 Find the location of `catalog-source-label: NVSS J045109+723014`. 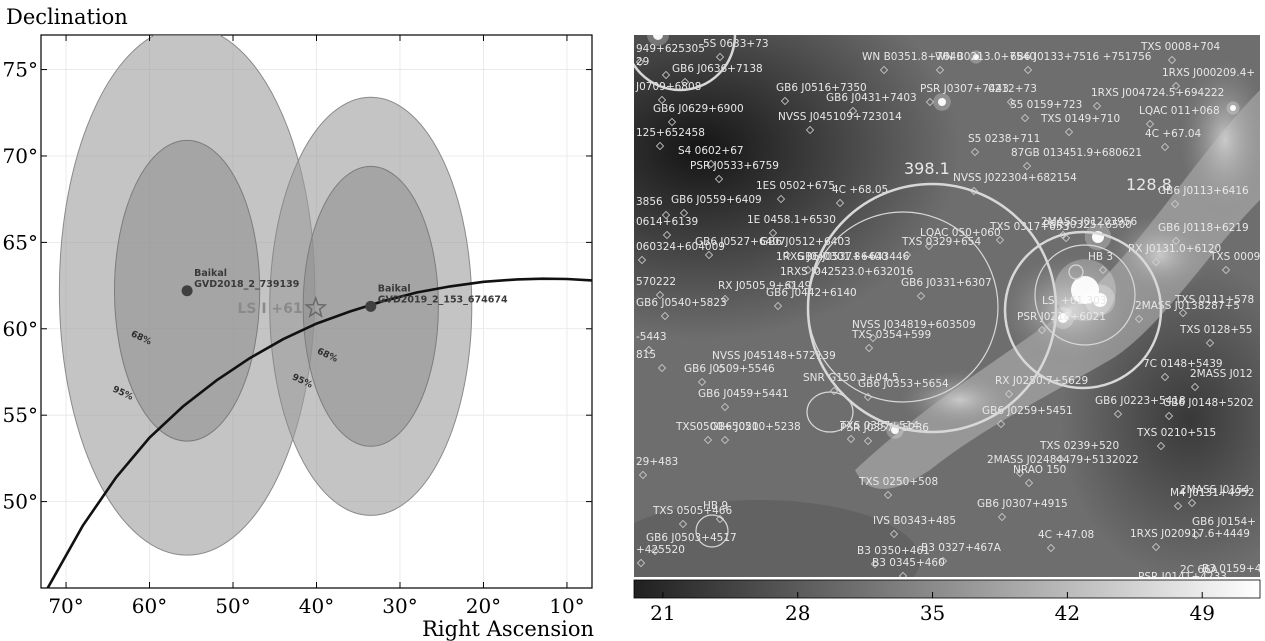

catalog-source-label: NVSS J045109+723014 is located at coordinates (840, 117).